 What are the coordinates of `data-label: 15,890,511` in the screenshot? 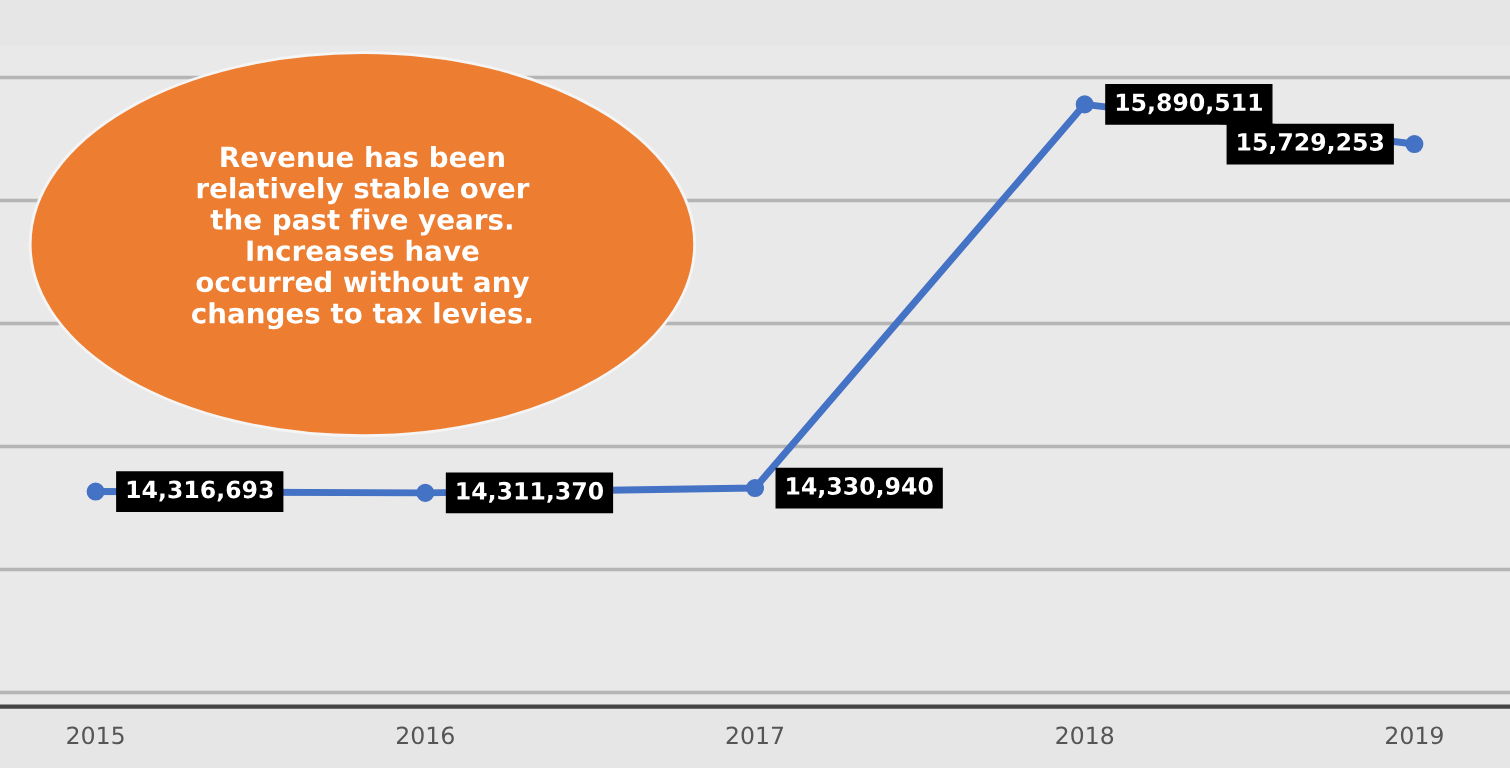 It's located at (1189, 104).